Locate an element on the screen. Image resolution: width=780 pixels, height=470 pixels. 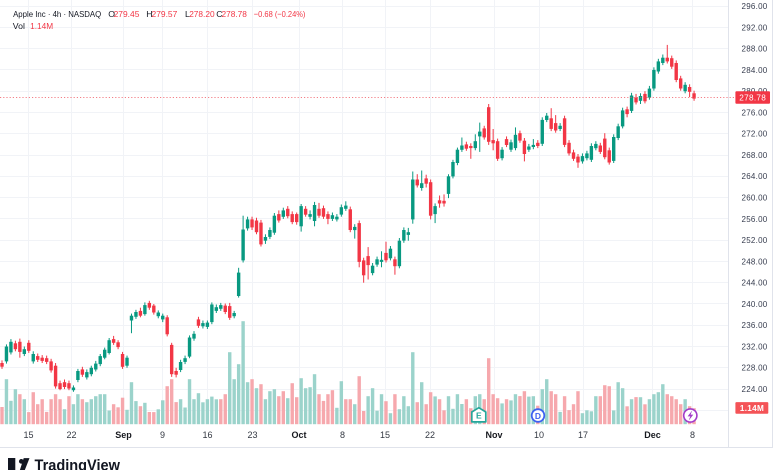
svg-text: E is located at coordinates (479, 416).